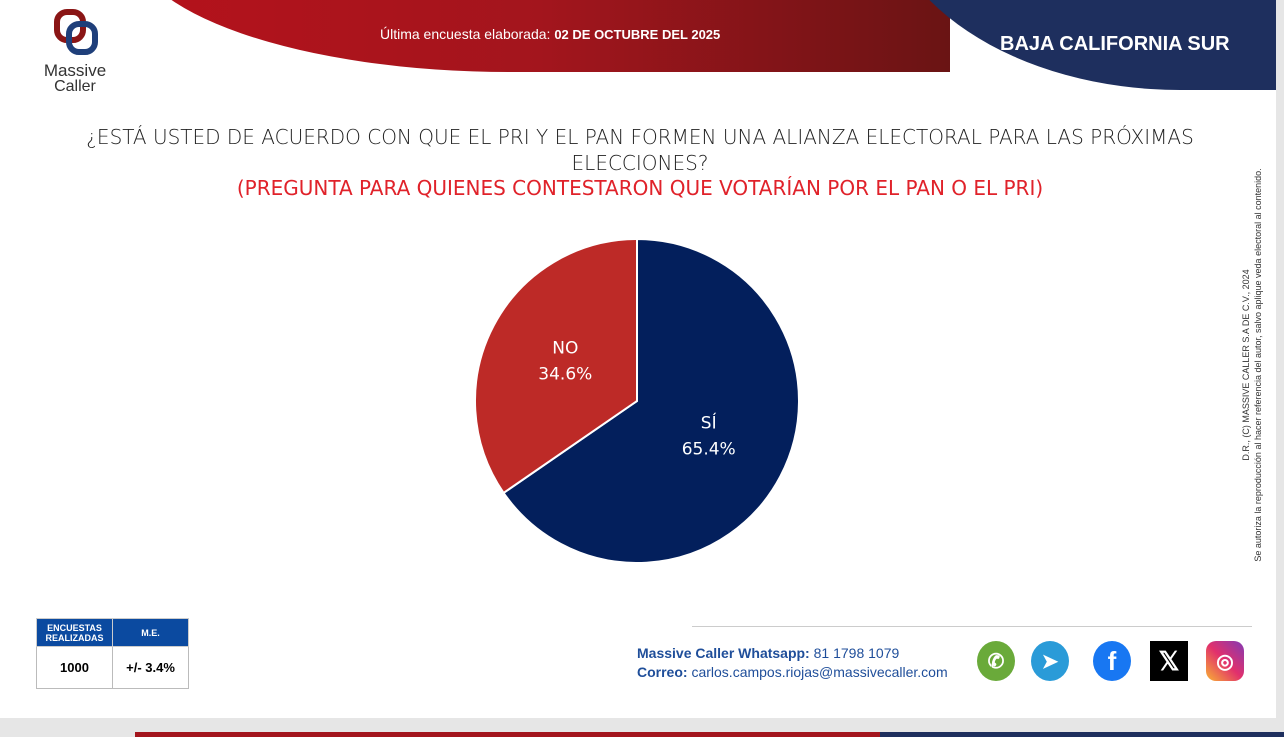 The image size is (1284, 737). I want to click on email-label: Correo:, so click(662, 672).